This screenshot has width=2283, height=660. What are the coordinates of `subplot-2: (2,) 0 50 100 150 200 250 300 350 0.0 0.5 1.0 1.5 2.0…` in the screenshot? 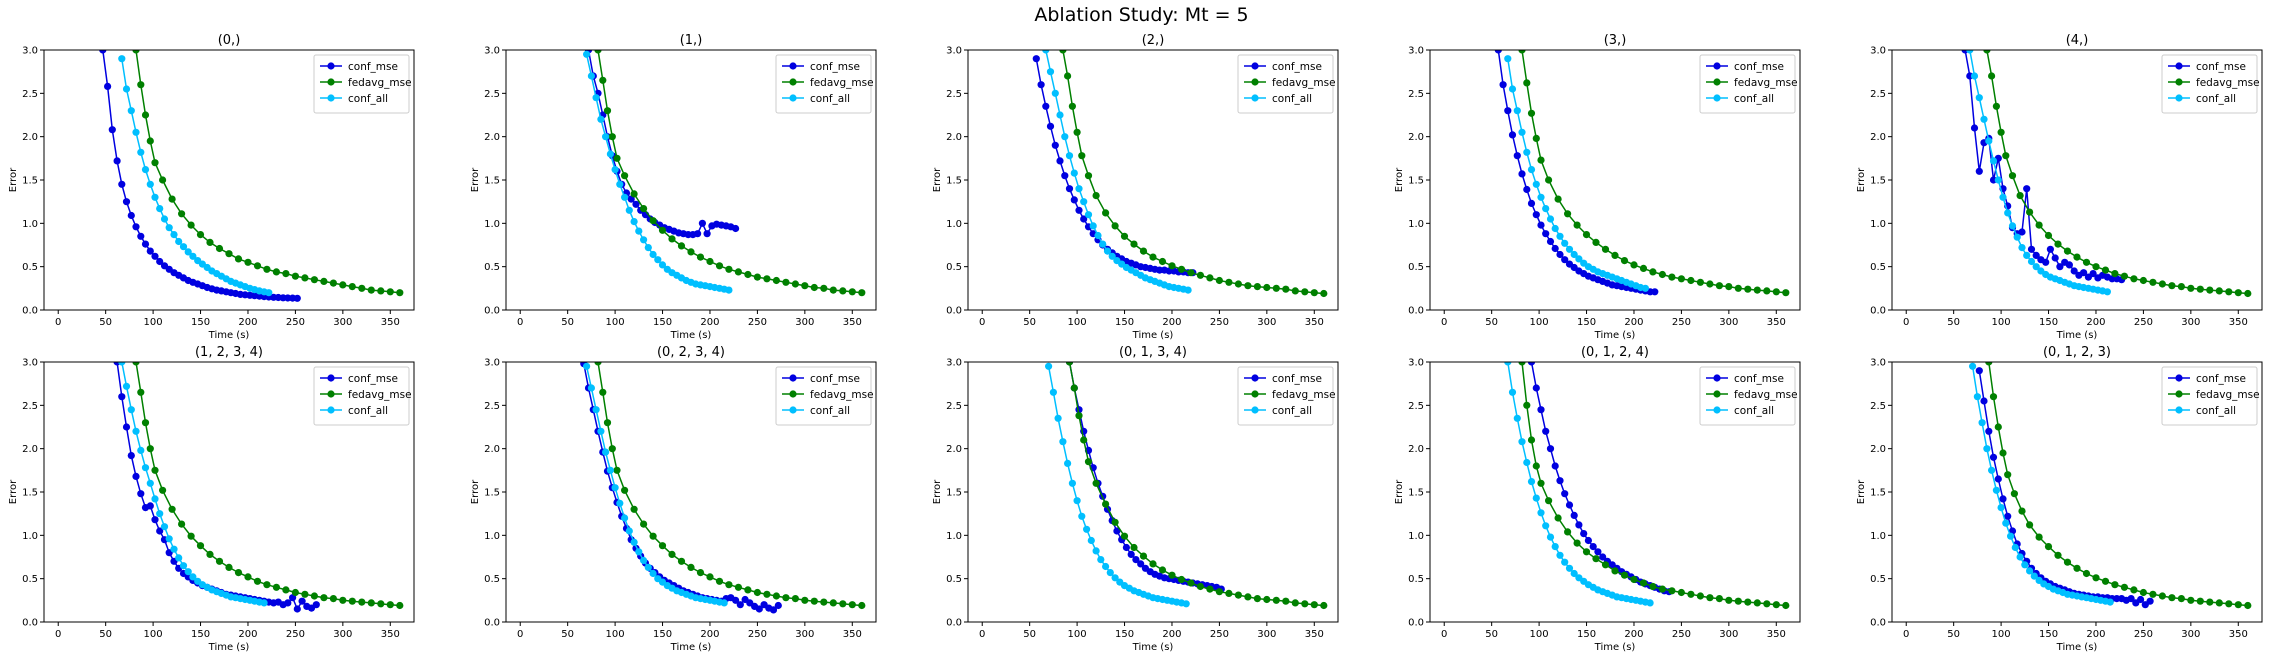 It's located at (1135, 187).